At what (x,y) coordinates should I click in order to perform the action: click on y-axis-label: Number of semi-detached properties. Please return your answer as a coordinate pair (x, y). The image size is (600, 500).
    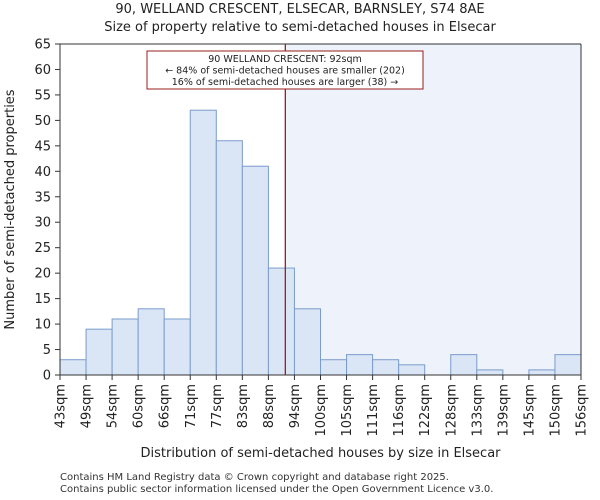
    Looking at the image, I should click on (10, 209).